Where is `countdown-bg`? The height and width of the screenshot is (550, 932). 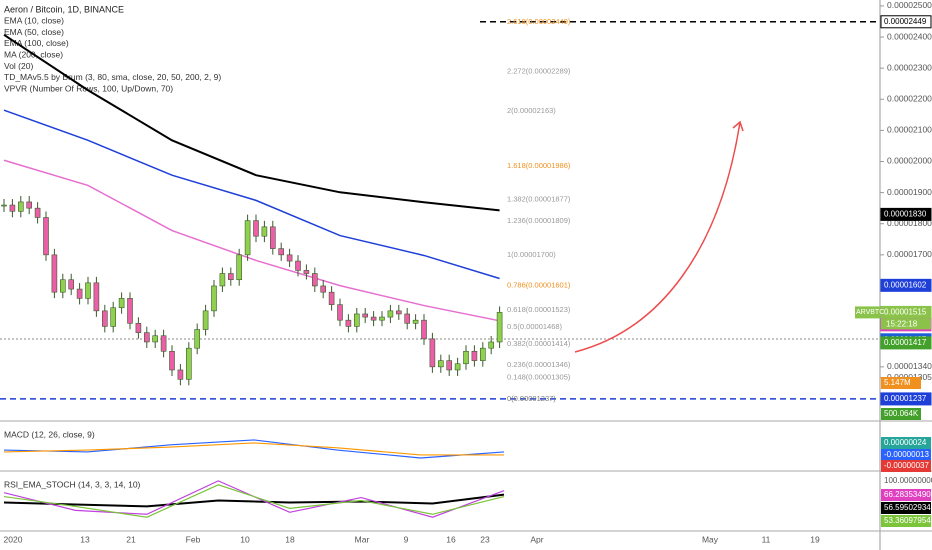
countdown-bg is located at coordinates (906, 324).